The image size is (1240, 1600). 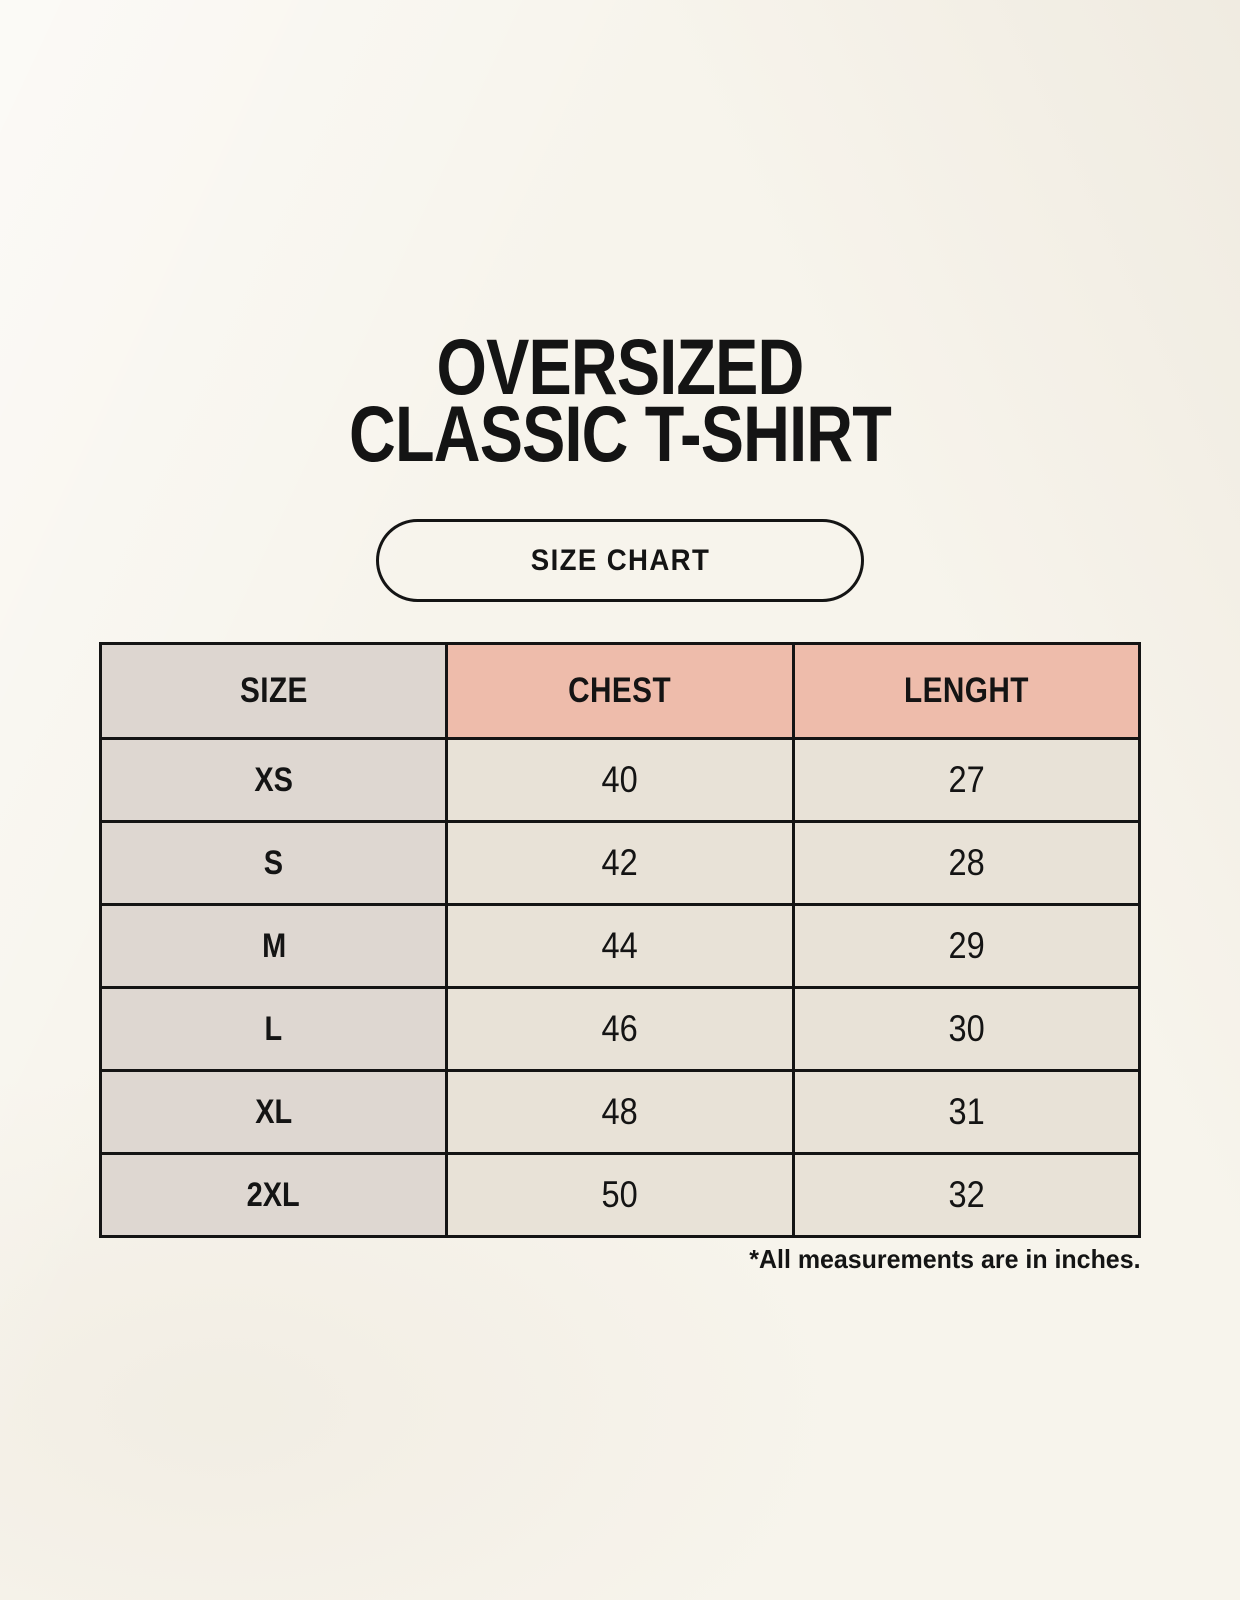 I want to click on chest-value: 46, so click(x=620, y=1028).